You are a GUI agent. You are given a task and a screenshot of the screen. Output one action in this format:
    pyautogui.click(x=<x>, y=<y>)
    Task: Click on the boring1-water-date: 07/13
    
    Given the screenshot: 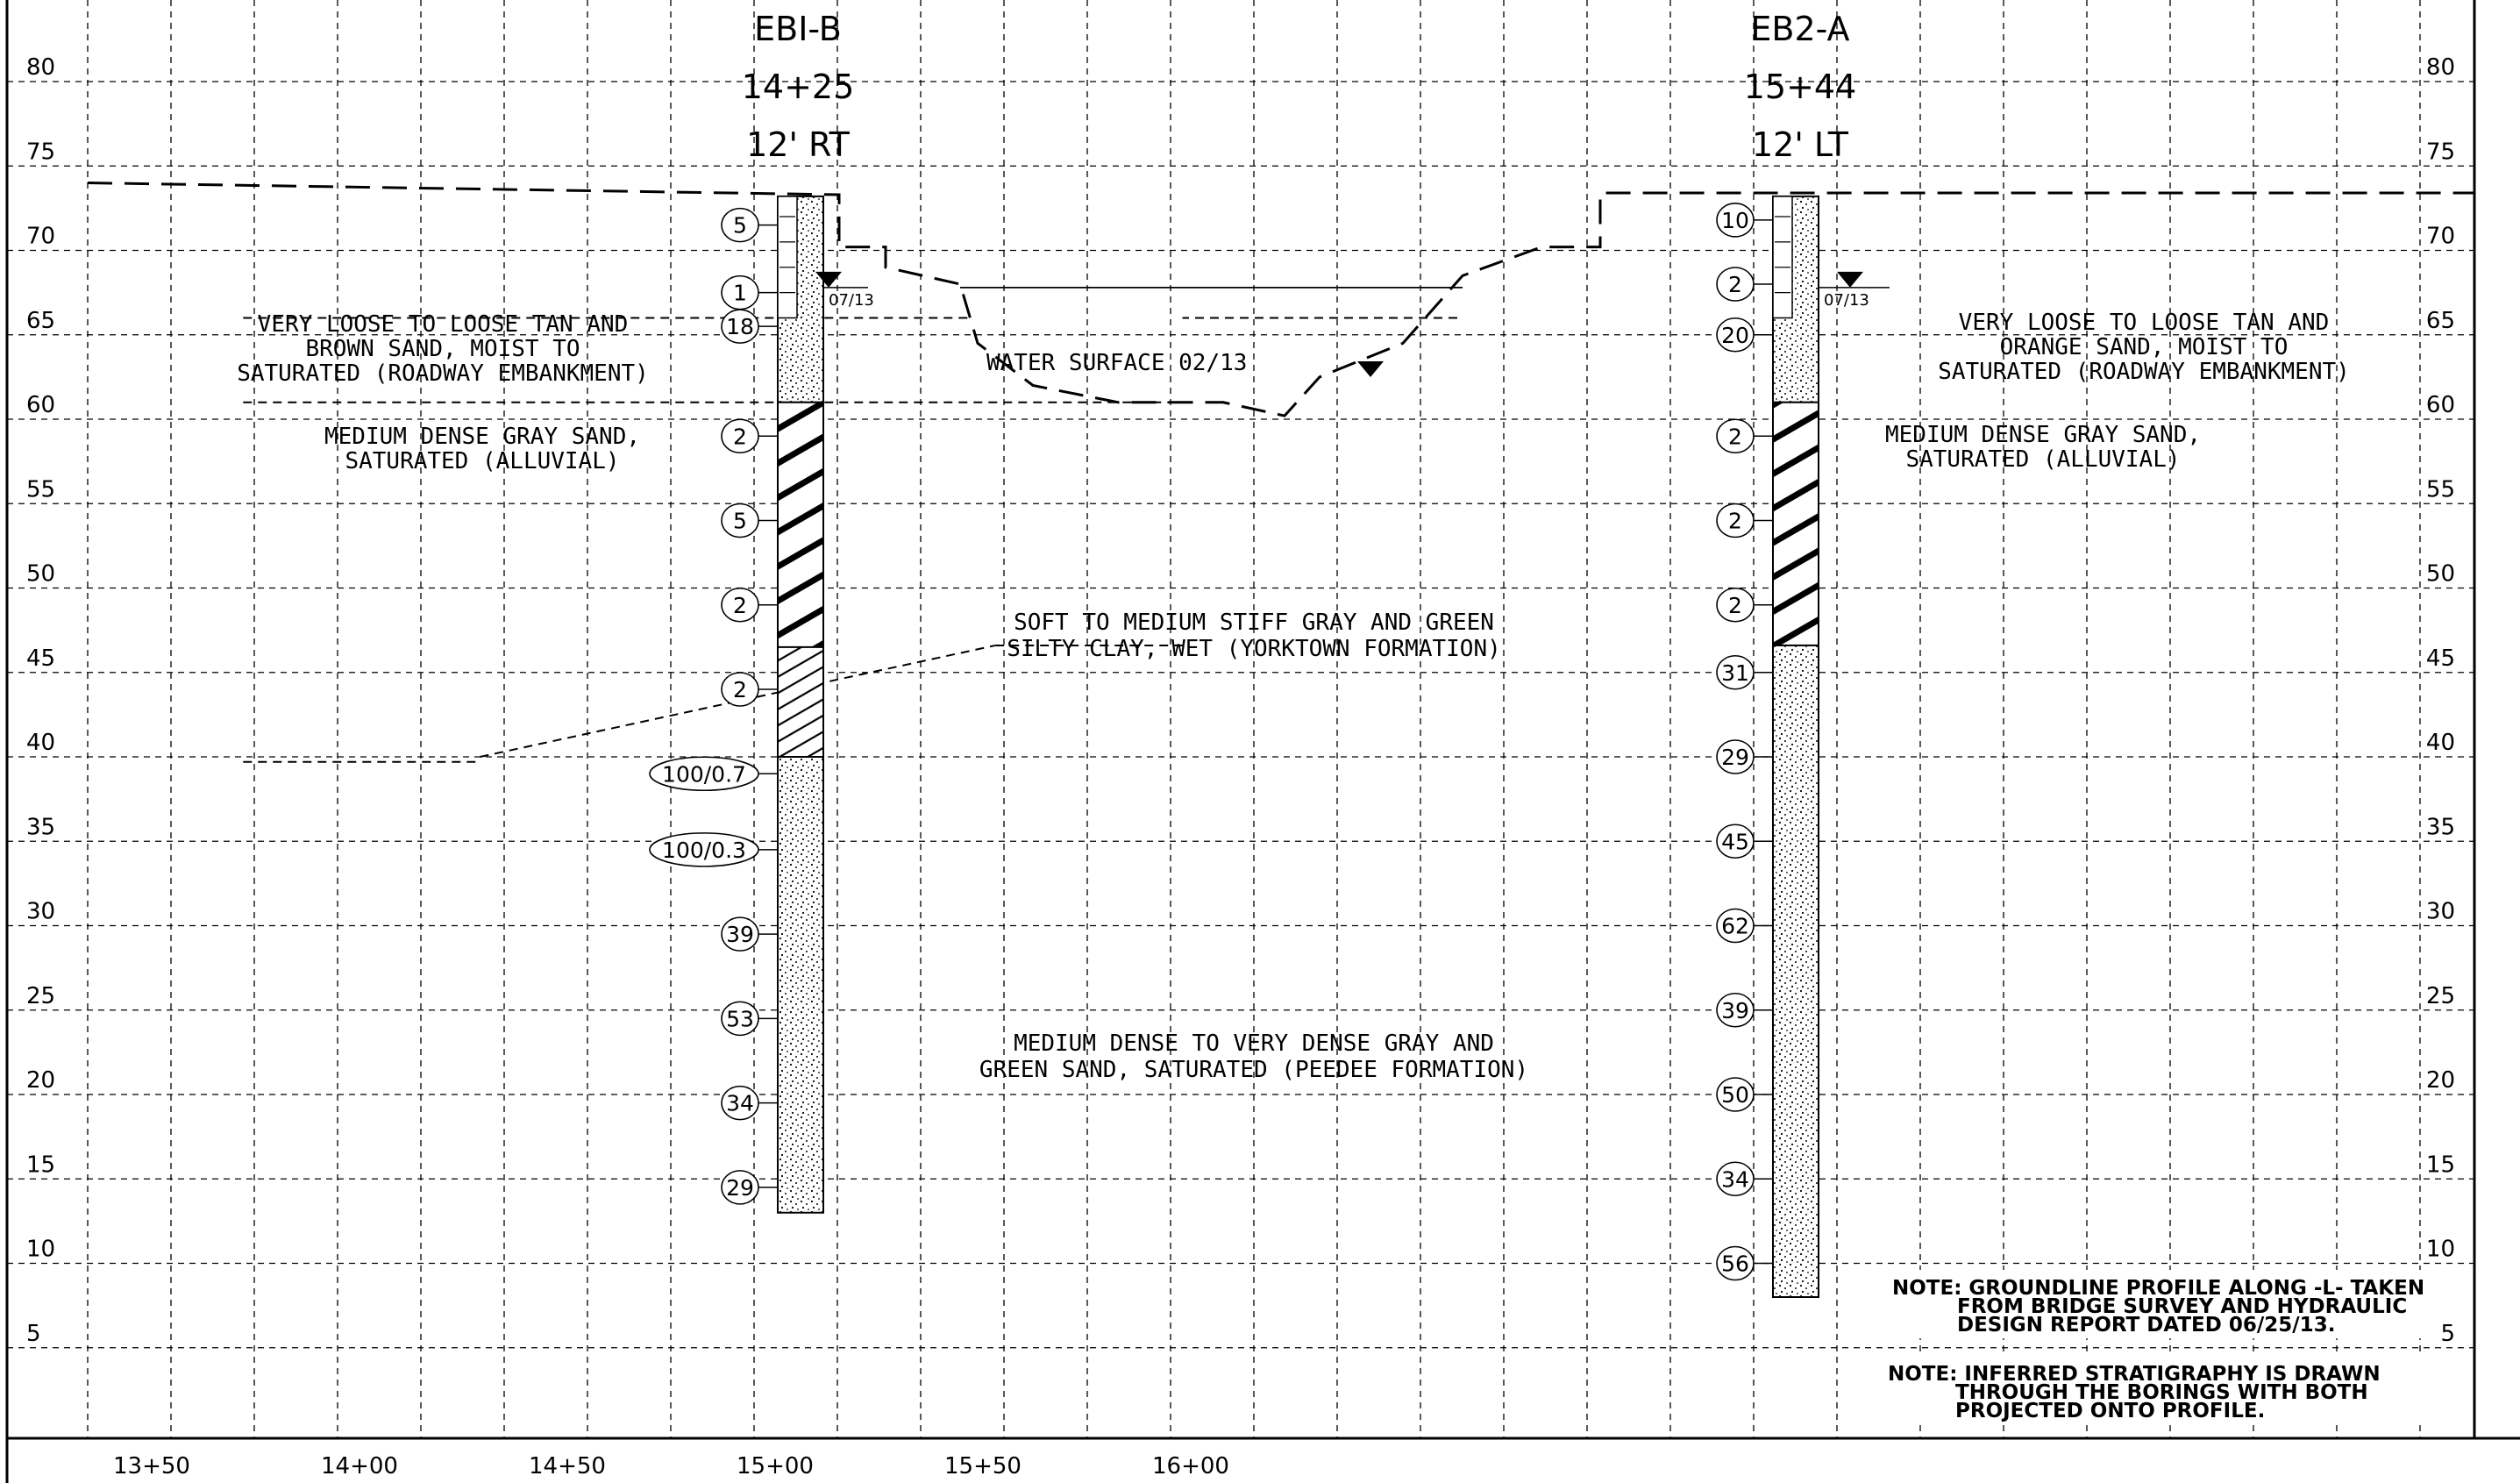 What is the action you would take?
    pyautogui.click(x=851, y=300)
    